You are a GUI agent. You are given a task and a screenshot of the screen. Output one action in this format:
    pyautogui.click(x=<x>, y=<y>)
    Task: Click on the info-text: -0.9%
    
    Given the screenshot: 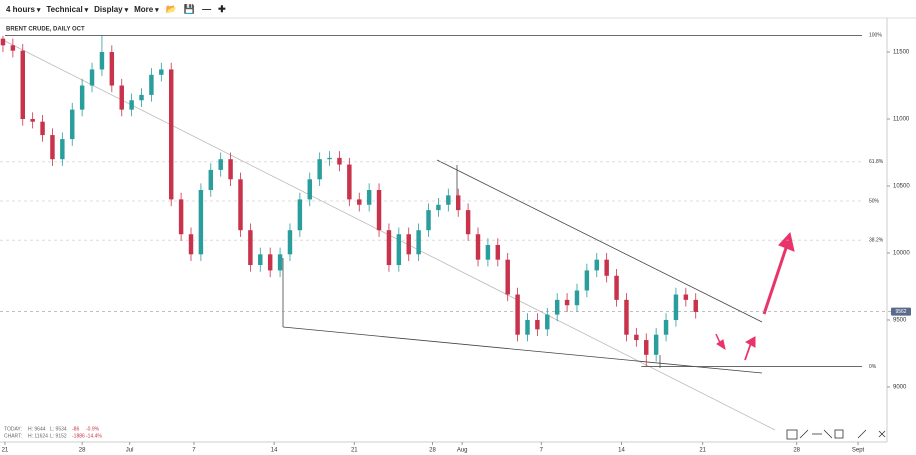 What is the action you would take?
    pyautogui.click(x=93, y=429)
    